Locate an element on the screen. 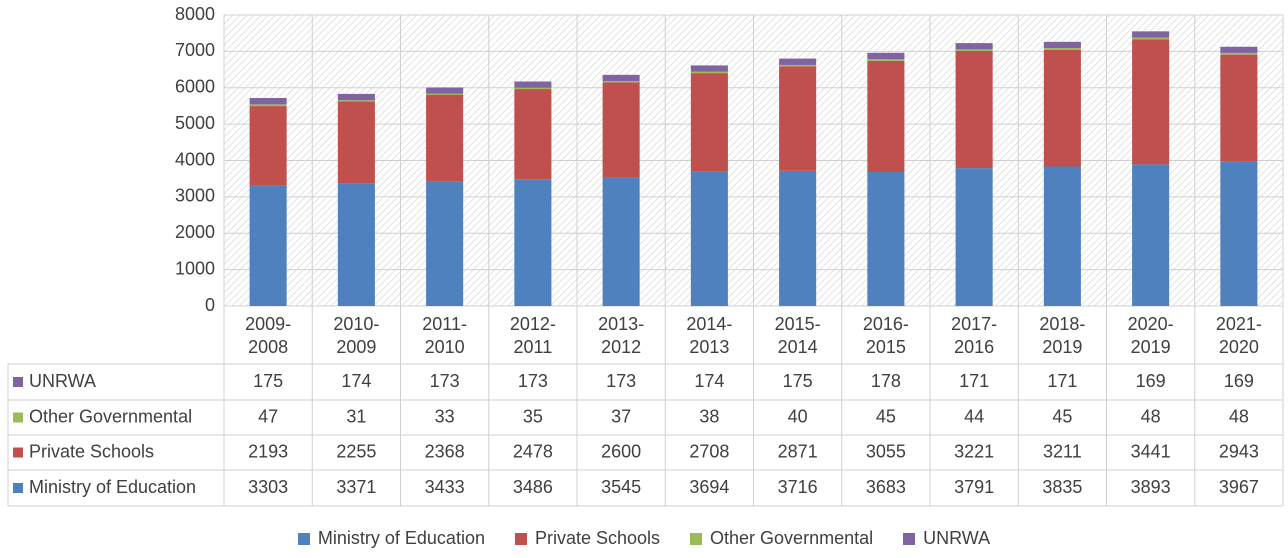 Image resolution: width=1288 pixels, height=558 pixels. table-value: 40 is located at coordinates (798, 416).